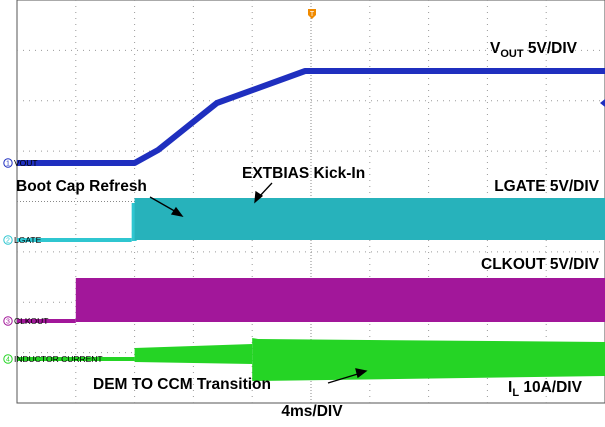 This screenshot has height=427, width=605. Describe the element at coordinates (259, 197) in the screenshot. I see `arrowhead-extbias` at that location.